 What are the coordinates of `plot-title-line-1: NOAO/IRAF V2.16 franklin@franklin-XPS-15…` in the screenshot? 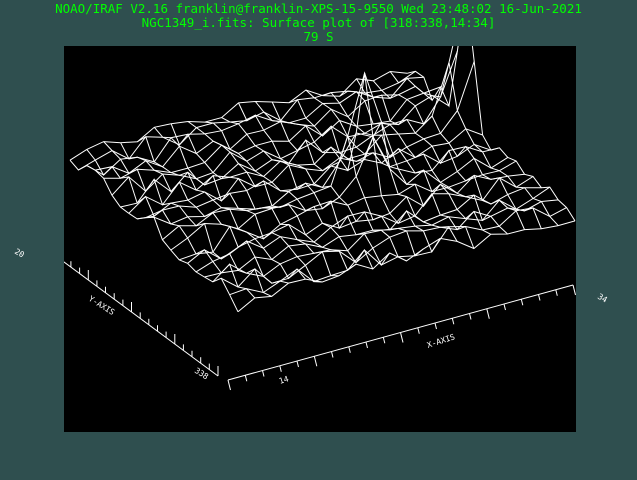 It's located at (318, 8).